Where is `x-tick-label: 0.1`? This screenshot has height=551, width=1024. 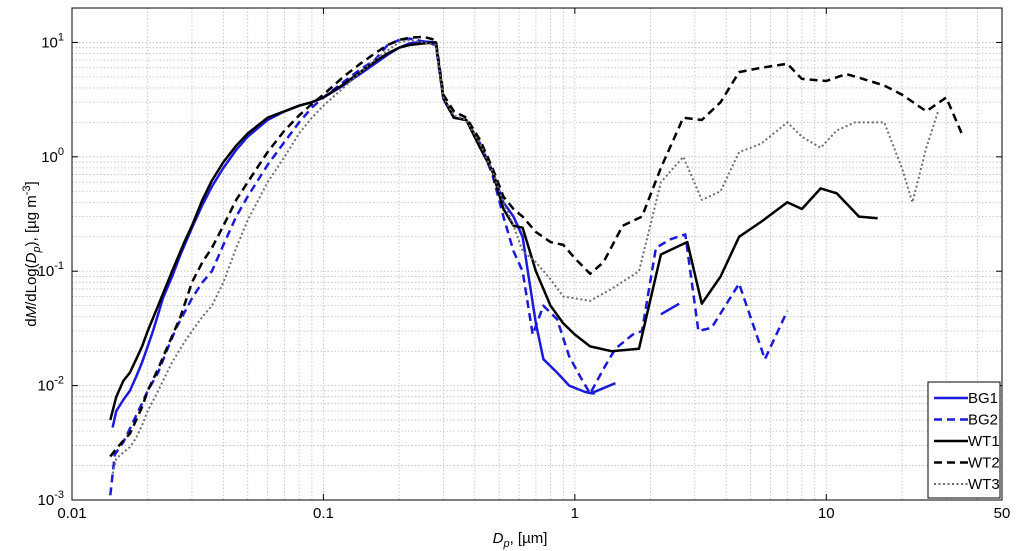 x-tick-label: 0.1 is located at coordinates (323, 513).